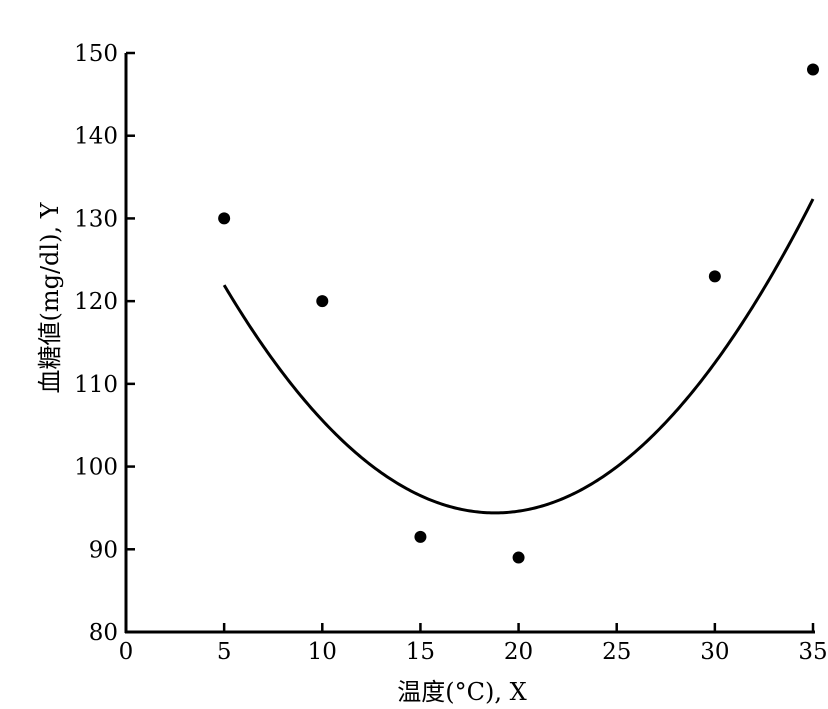 The width and height of the screenshot is (828, 709). What do you see at coordinates (126, 652) in the screenshot?
I see `x-tick-label-0: 0` at bounding box center [126, 652].